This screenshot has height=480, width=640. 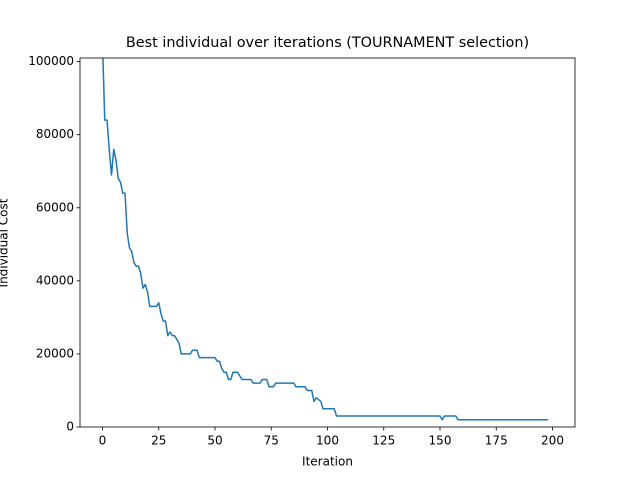 I want to click on y-tick-label: 0, so click(x=70, y=427).